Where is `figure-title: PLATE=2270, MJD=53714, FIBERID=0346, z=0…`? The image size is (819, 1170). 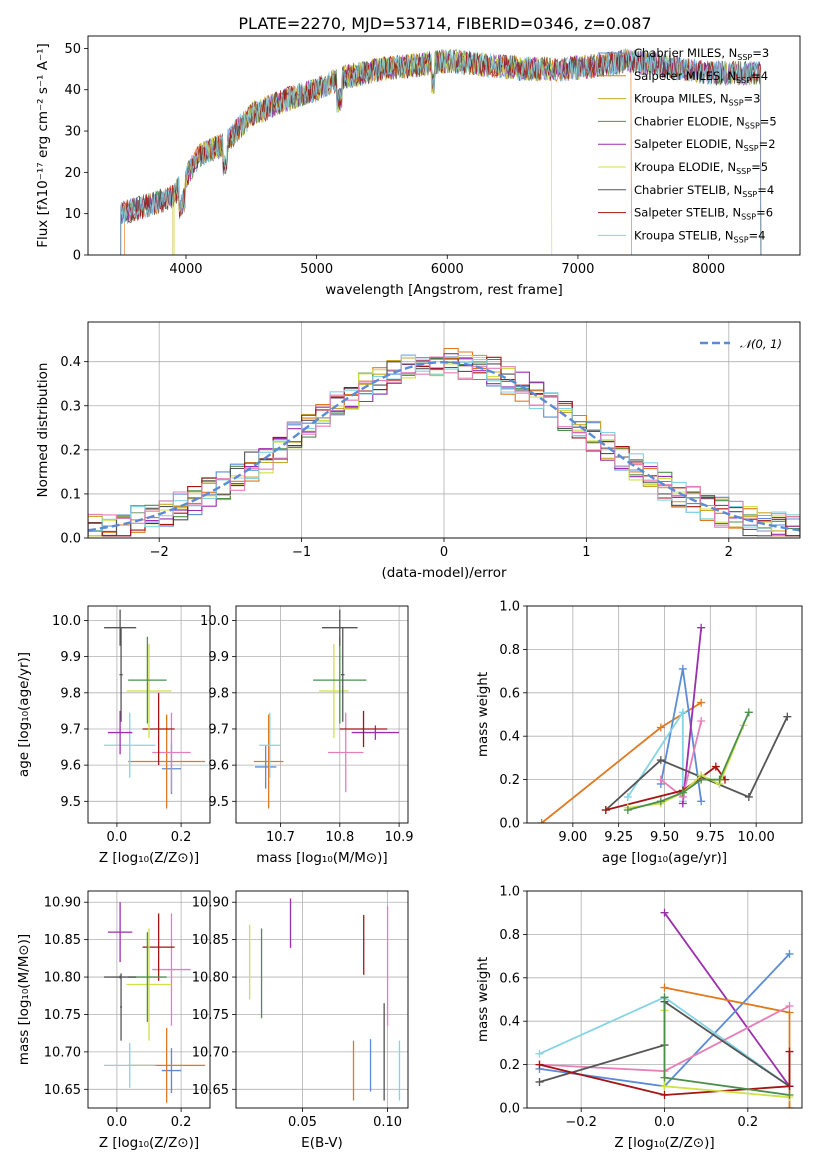 figure-title: PLATE=2270, MJD=53714, FIBERID=0346, z=0… is located at coordinates (444, 23).